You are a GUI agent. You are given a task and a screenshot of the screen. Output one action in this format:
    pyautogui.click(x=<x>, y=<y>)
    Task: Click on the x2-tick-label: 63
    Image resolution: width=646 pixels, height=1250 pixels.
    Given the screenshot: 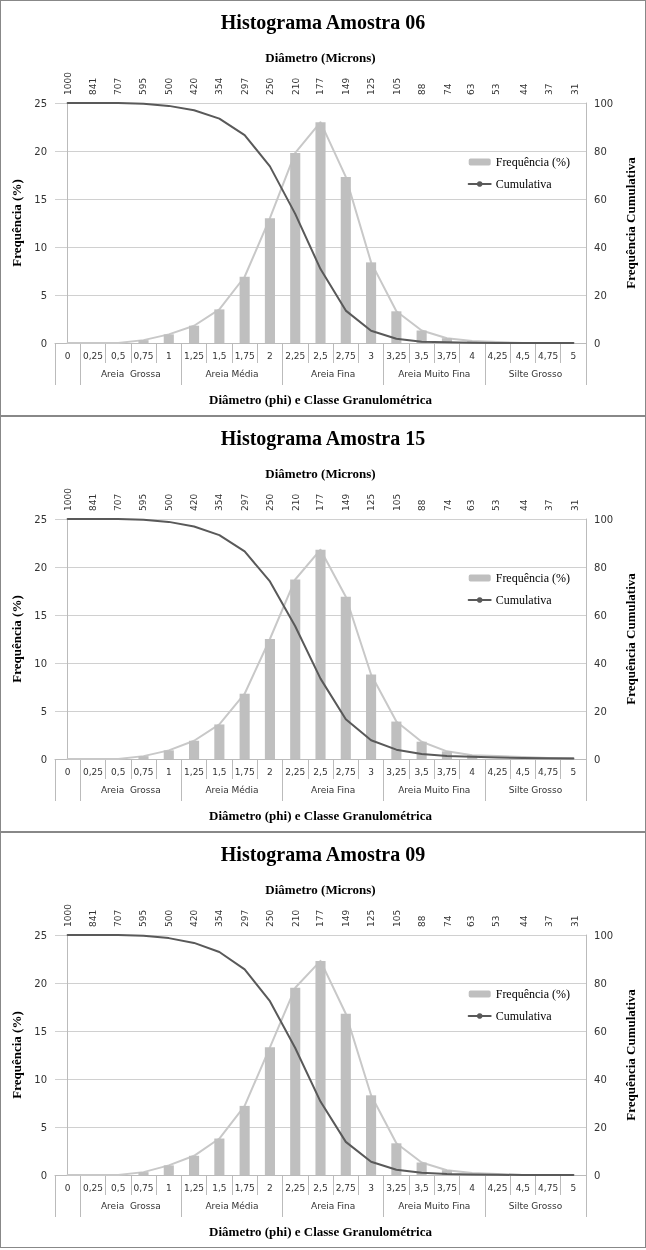 What is the action you would take?
    pyautogui.click(x=471, y=505)
    